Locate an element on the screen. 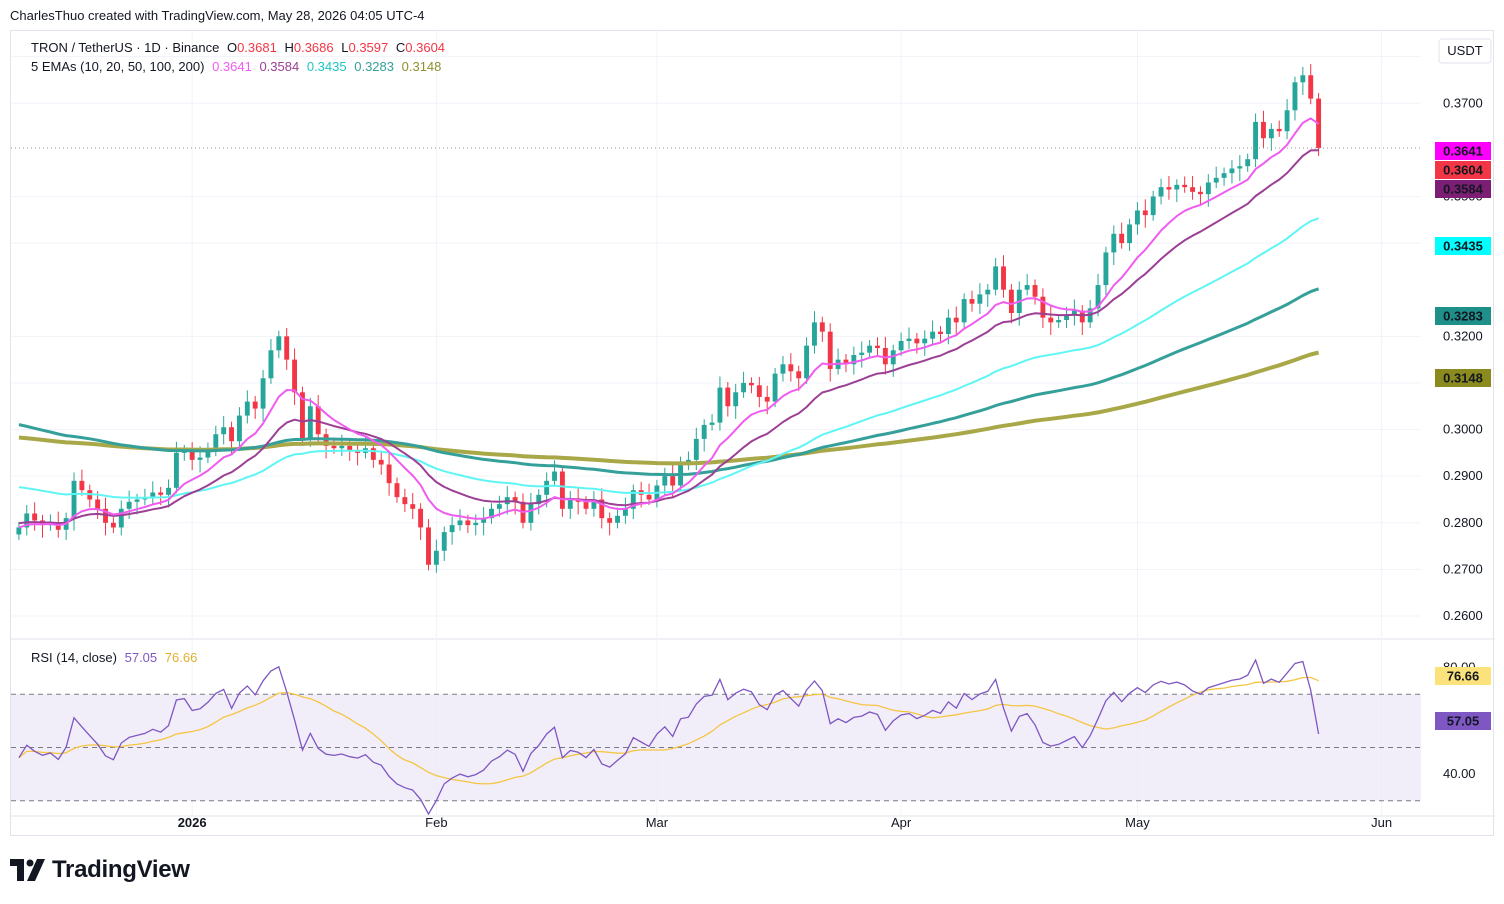 The width and height of the screenshot is (1504, 904). ema100-price-badge is located at coordinates (1463, 316).